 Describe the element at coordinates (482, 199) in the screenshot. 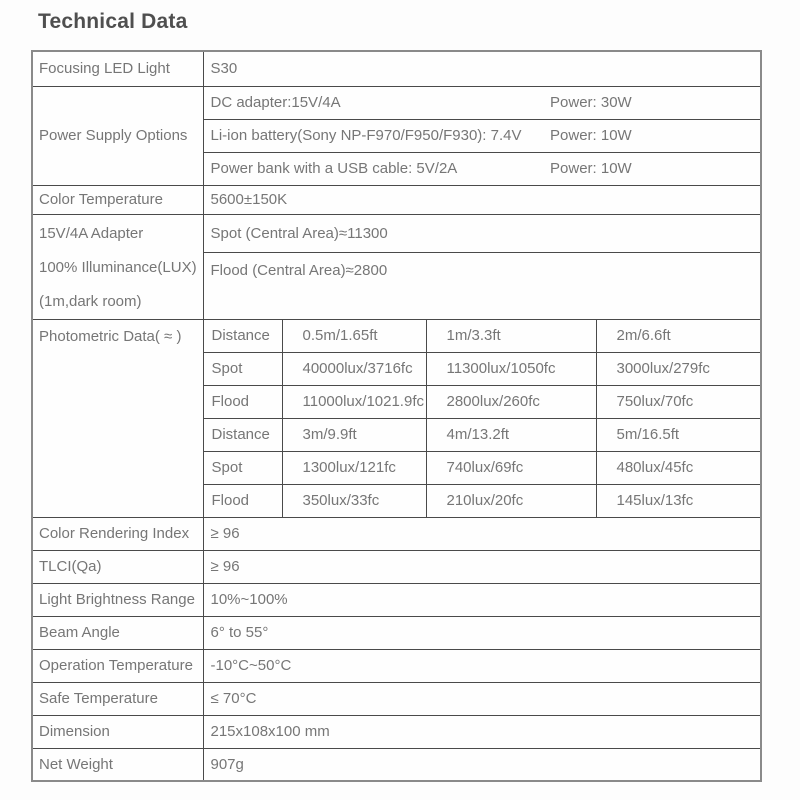

I see `row-value-color-temperature: 5600±150K` at that location.